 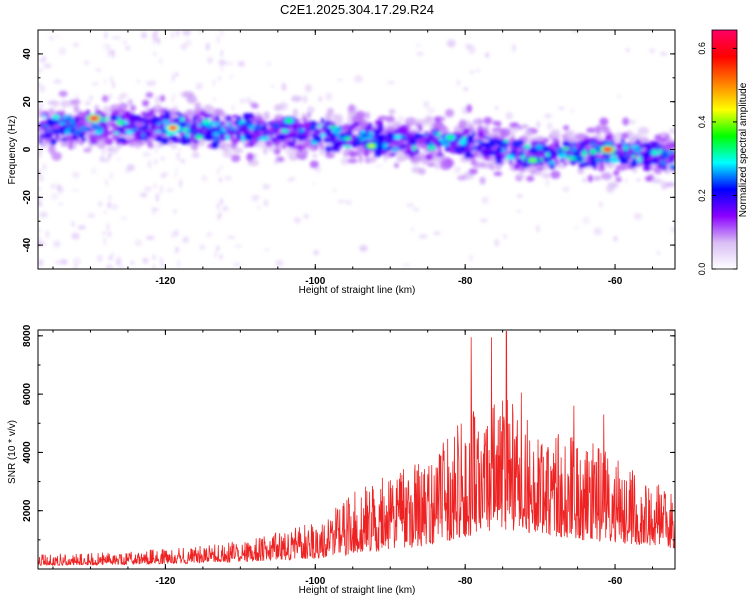 What do you see at coordinates (27, 54) in the screenshot?
I see `spectrogram-y-tick-label: 40` at bounding box center [27, 54].